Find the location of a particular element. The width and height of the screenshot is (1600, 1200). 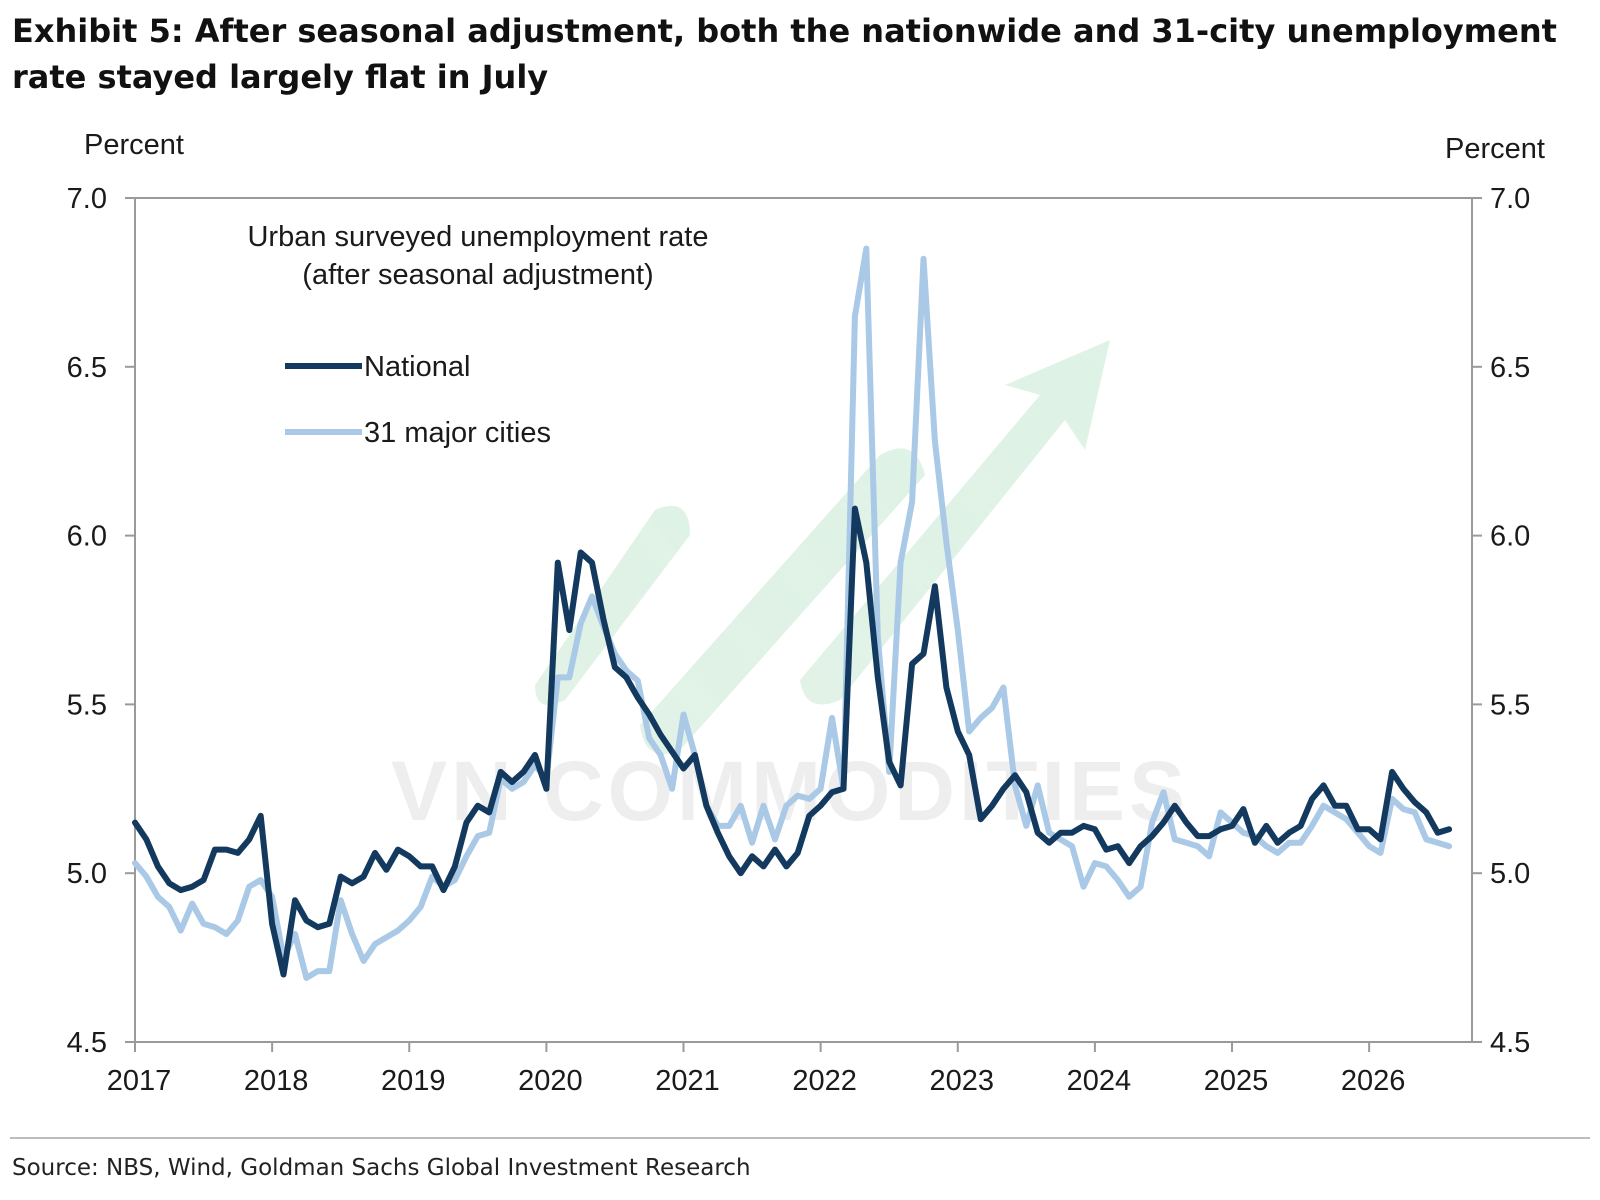

y-axis-title-right: Percent is located at coordinates (1495, 149).